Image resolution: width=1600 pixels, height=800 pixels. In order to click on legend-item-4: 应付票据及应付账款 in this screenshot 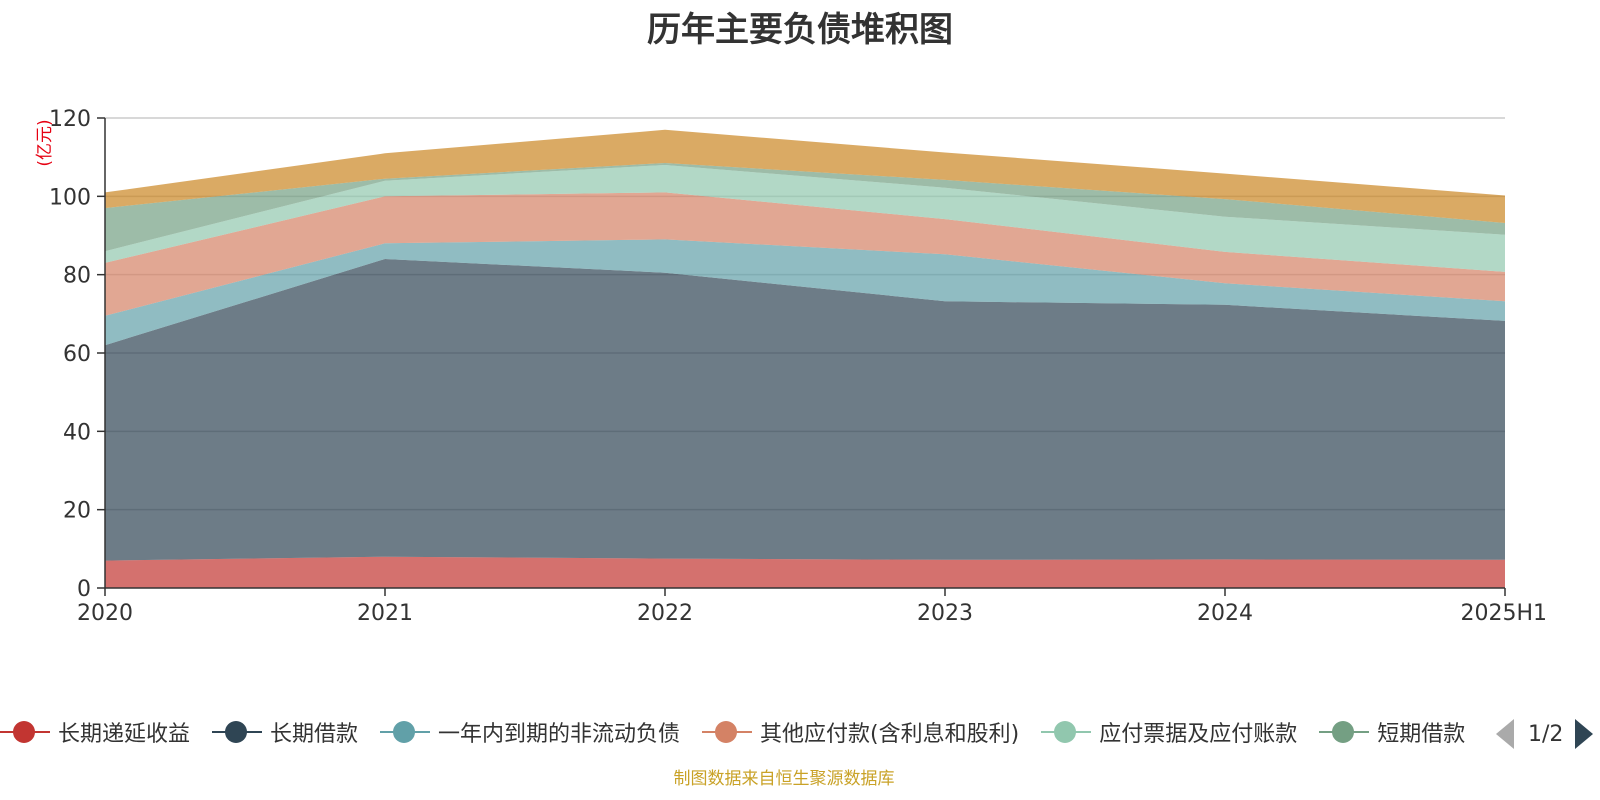, I will do `click(1169, 732)`.